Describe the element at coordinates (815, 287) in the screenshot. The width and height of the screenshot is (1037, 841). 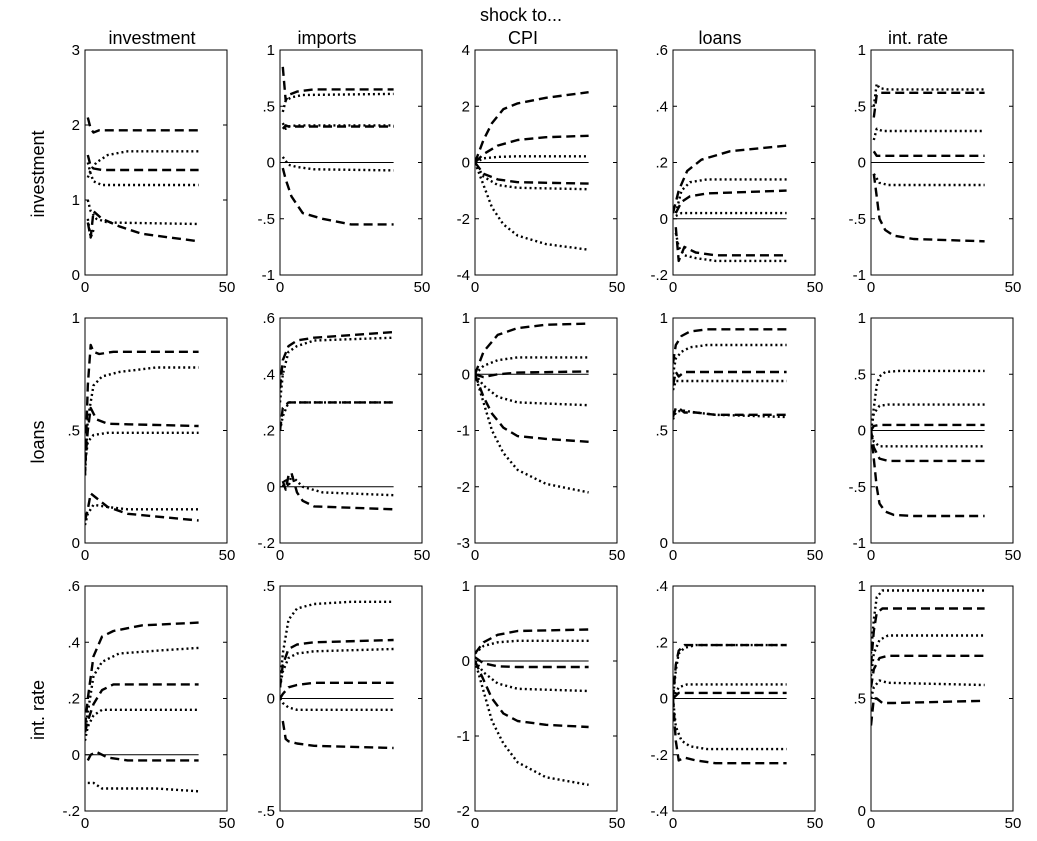
I see `panel-investment-loans-x-tick-label: 50` at that location.